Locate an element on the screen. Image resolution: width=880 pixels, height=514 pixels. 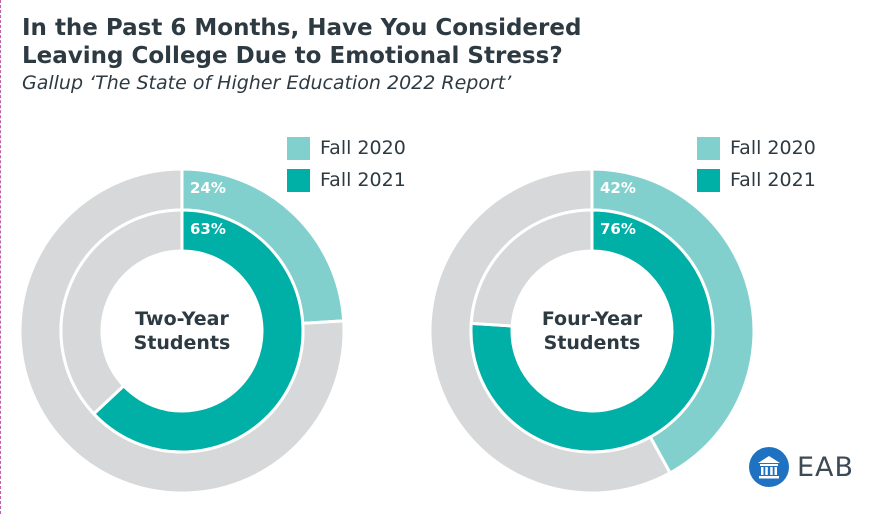
center-label-line-1: Two-Year is located at coordinates (182, 319).